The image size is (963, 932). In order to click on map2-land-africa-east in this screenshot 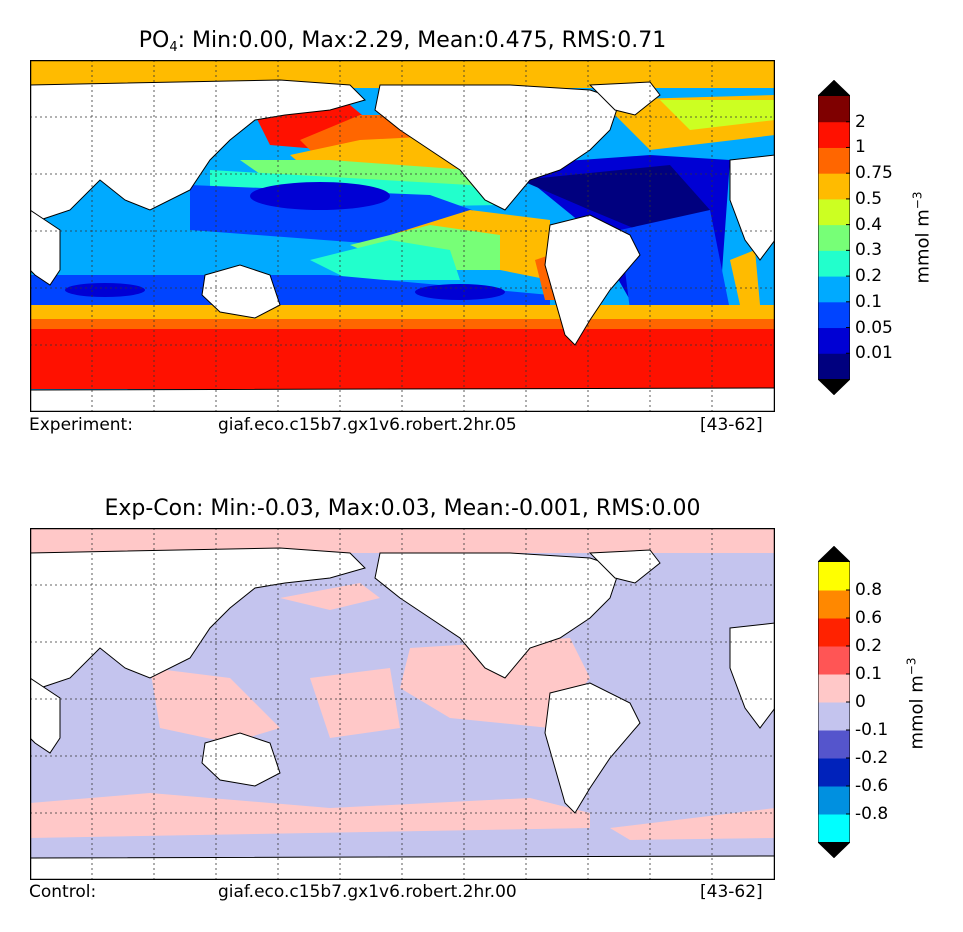, I will do `click(752, 675)`.